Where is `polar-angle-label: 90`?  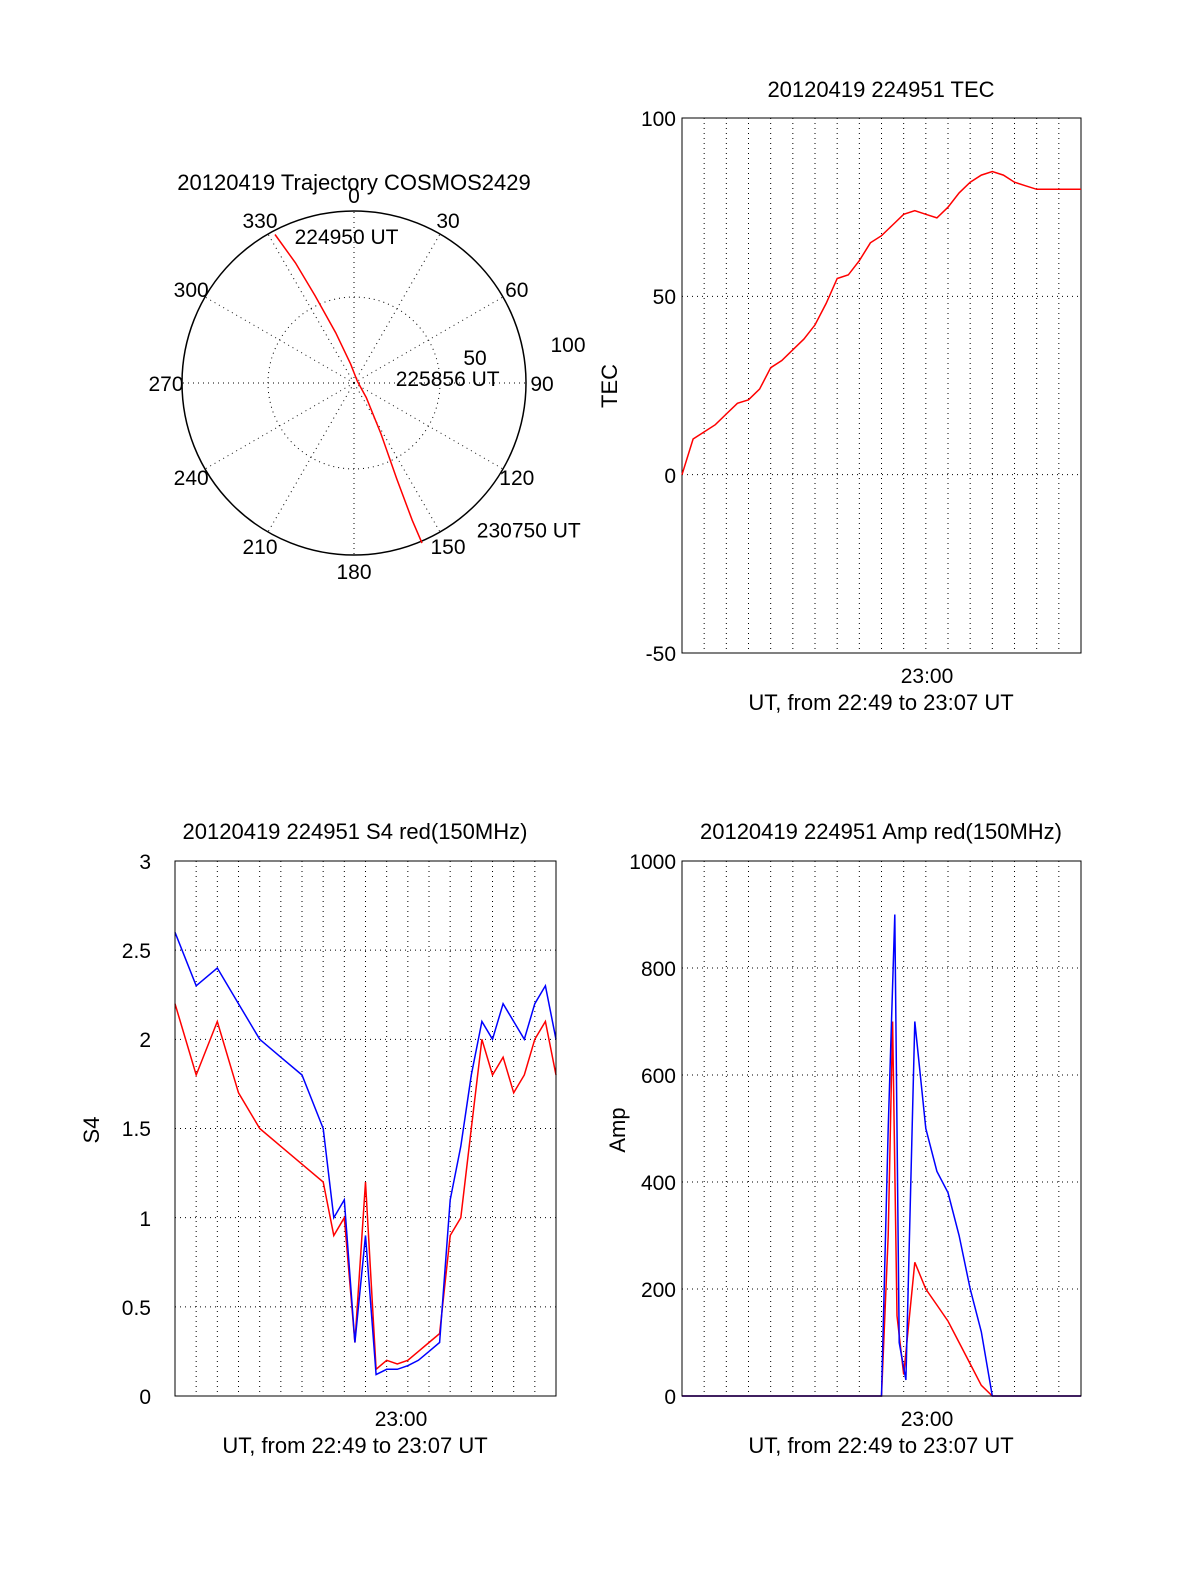
polar-angle-label: 90 is located at coordinates (541, 384).